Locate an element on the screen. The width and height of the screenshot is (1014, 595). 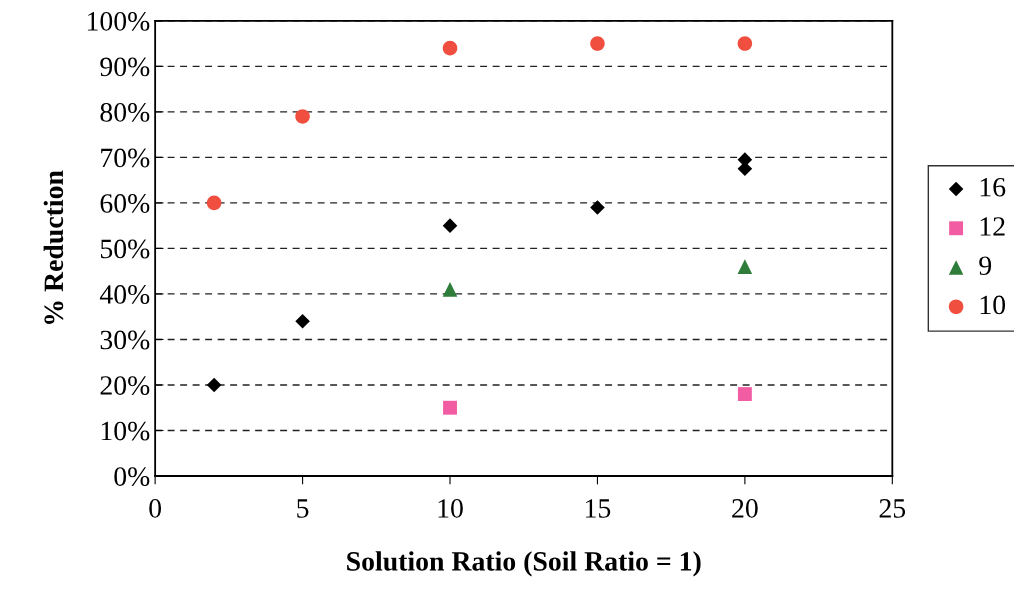
y-tick-label: 50% is located at coordinates (125, 249).